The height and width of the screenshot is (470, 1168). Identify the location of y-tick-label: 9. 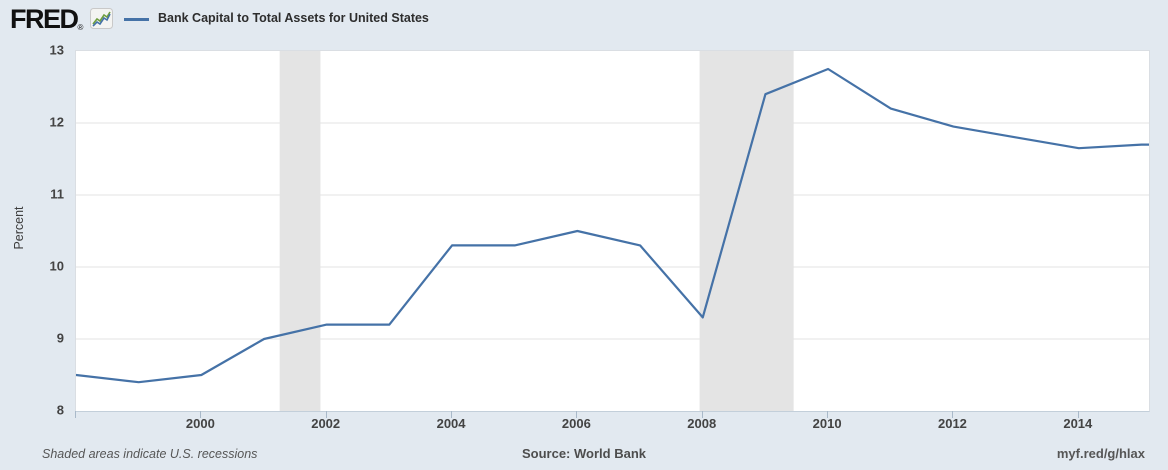
(60, 338).